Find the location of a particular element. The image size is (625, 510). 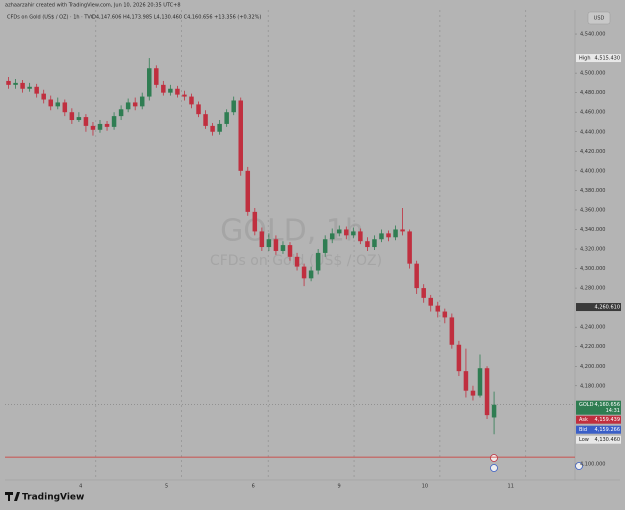

price-label-value: 4,160.656 is located at coordinates (607, 405).